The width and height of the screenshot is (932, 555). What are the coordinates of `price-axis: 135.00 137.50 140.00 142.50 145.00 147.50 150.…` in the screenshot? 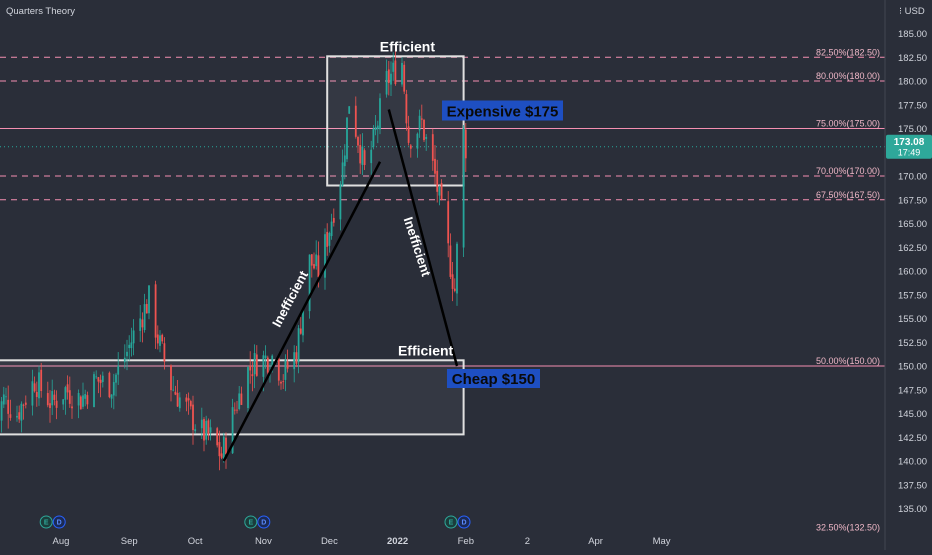 It's located at (912, 272).